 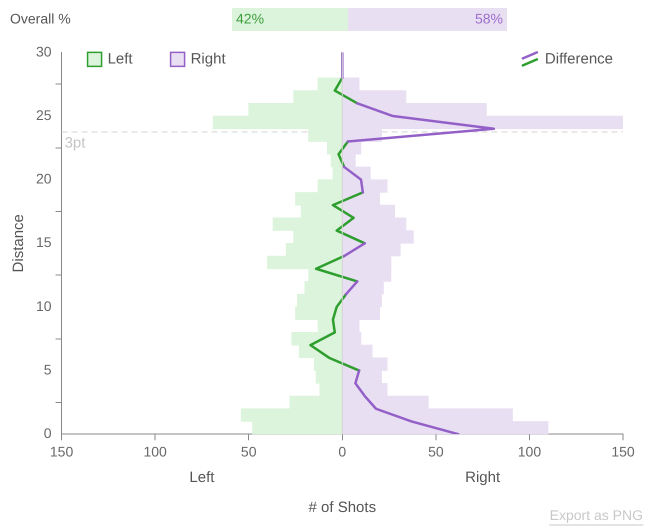 What do you see at coordinates (48, 369) in the screenshot?
I see `y-tick-label: 5` at bounding box center [48, 369].